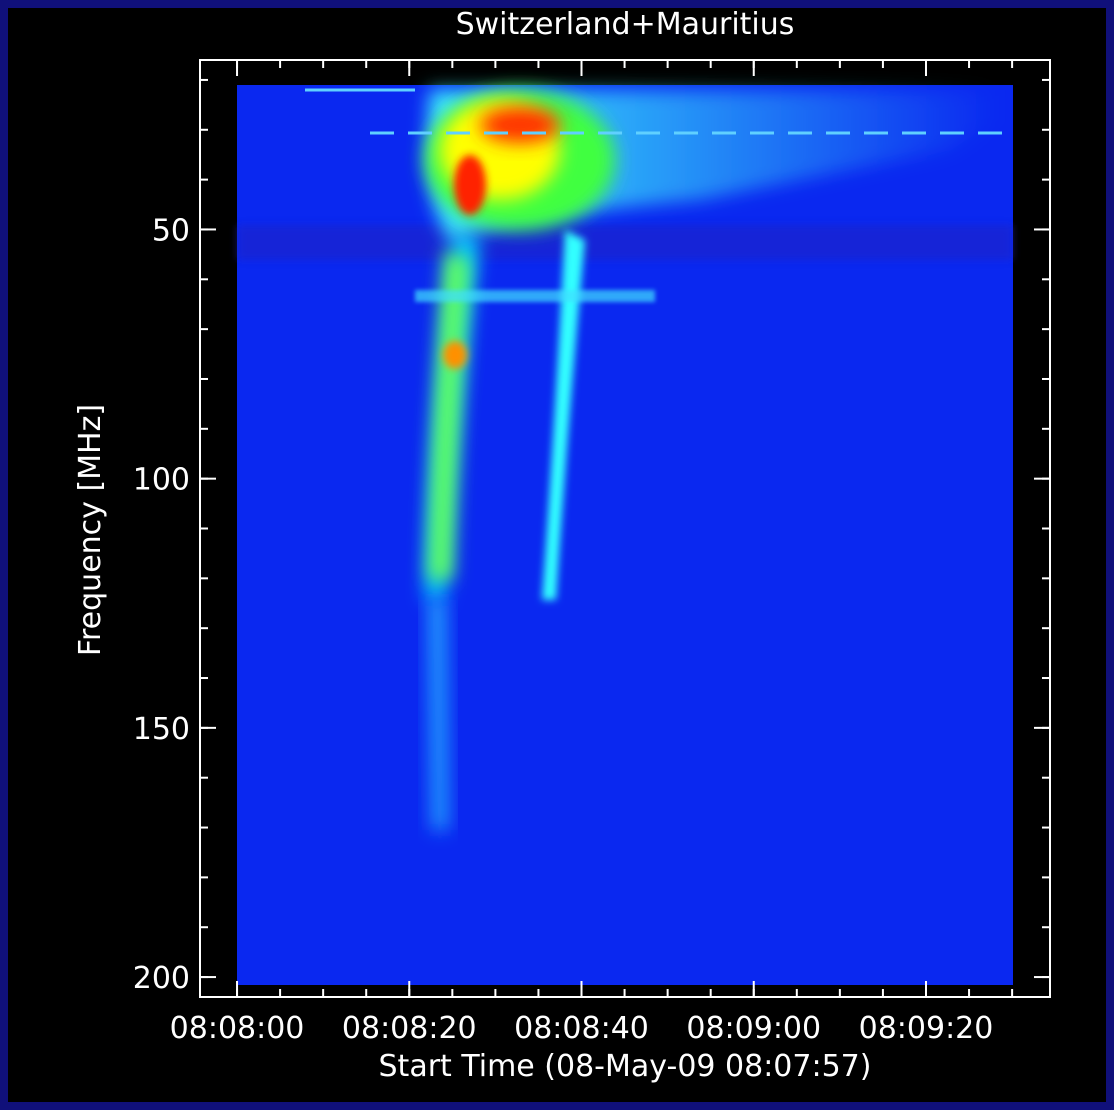  Describe the element at coordinates (625, 24) in the screenshot. I see `chart-title: Switzerland+Mauritius` at that location.